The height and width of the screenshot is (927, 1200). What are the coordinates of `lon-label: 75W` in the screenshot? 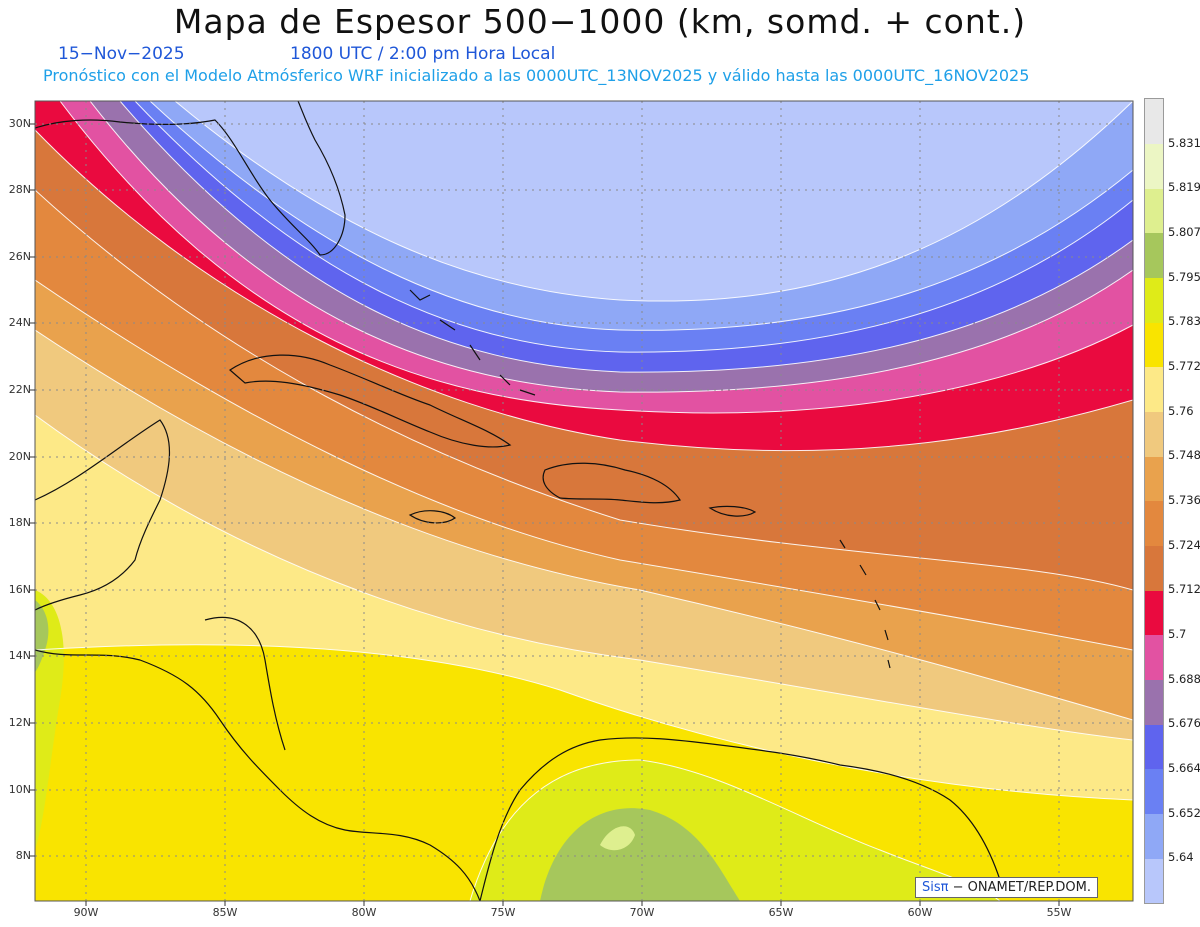 It's located at (503, 912).